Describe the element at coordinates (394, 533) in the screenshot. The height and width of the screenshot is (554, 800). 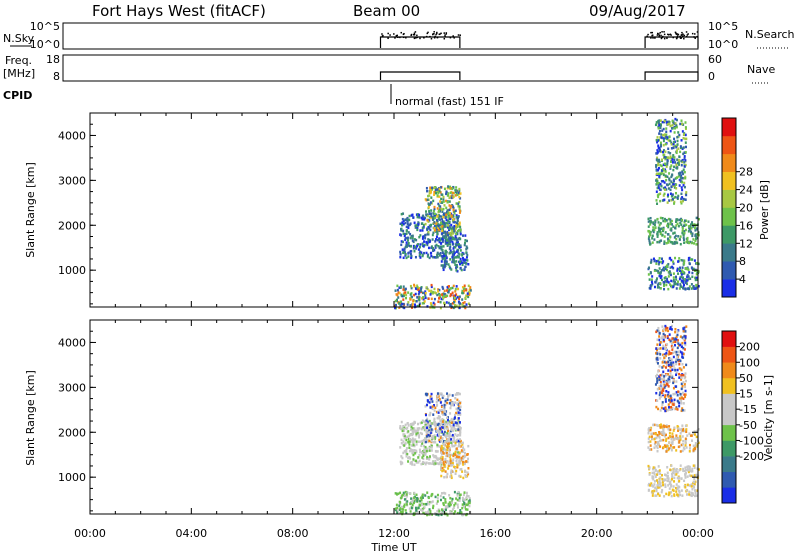
I see `xtick-label: 12:00` at that location.